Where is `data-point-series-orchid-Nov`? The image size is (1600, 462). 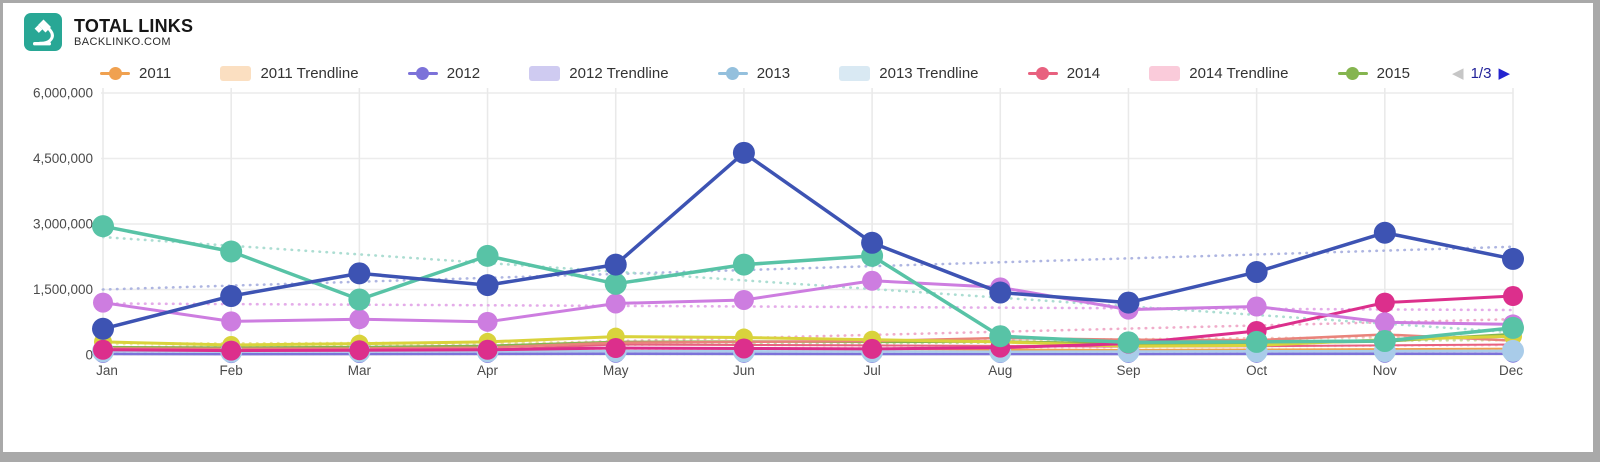 data-point-series-orchid-Nov is located at coordinates (1384, 322).